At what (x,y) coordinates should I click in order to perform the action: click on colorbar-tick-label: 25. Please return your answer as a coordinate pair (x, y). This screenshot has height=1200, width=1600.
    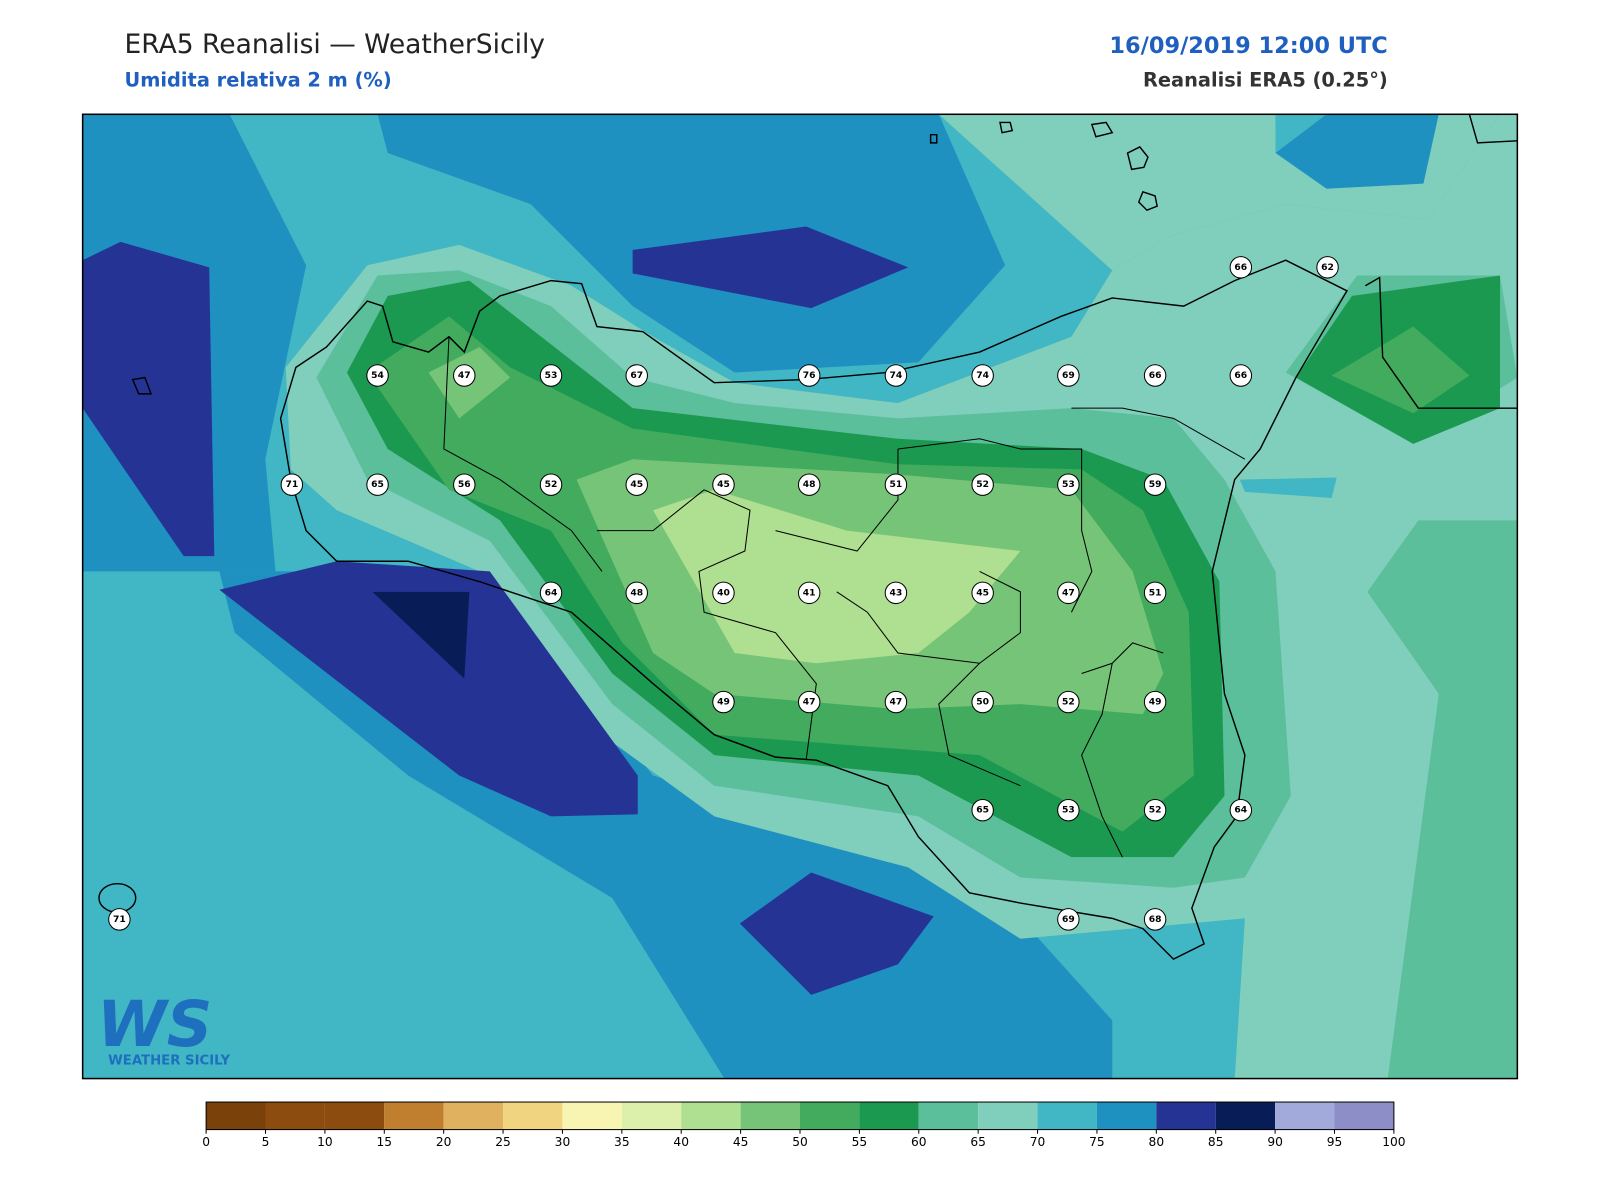
    Looking at the image, I should click on (503, 1142).